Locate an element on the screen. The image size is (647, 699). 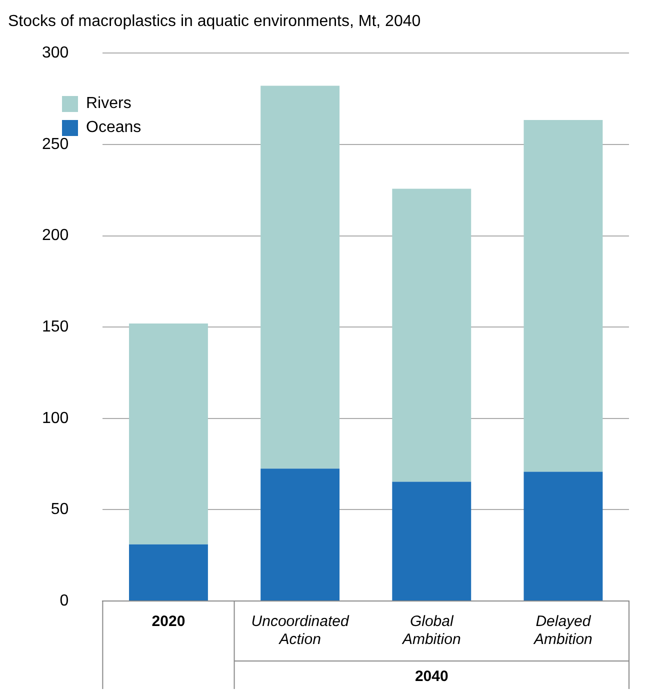
y-tick-label: 300 is located at coordinates (55, 53).